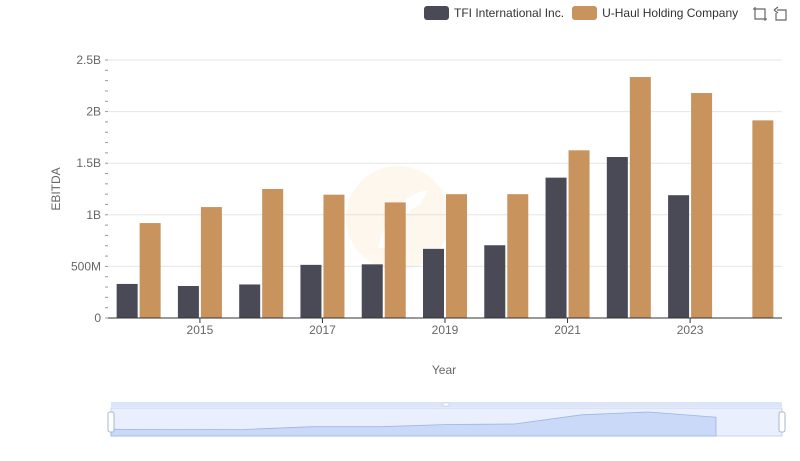  What do you see at coordinates (702, 205) in the screenshot?
I see `bar-uhaul-2023` at bounding box center [702, 205].